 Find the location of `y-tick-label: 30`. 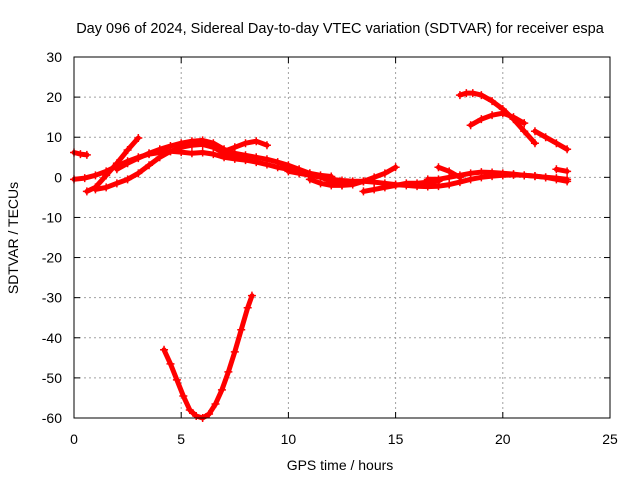

y-tick-label: 30 is located at coordinates (54, 57).